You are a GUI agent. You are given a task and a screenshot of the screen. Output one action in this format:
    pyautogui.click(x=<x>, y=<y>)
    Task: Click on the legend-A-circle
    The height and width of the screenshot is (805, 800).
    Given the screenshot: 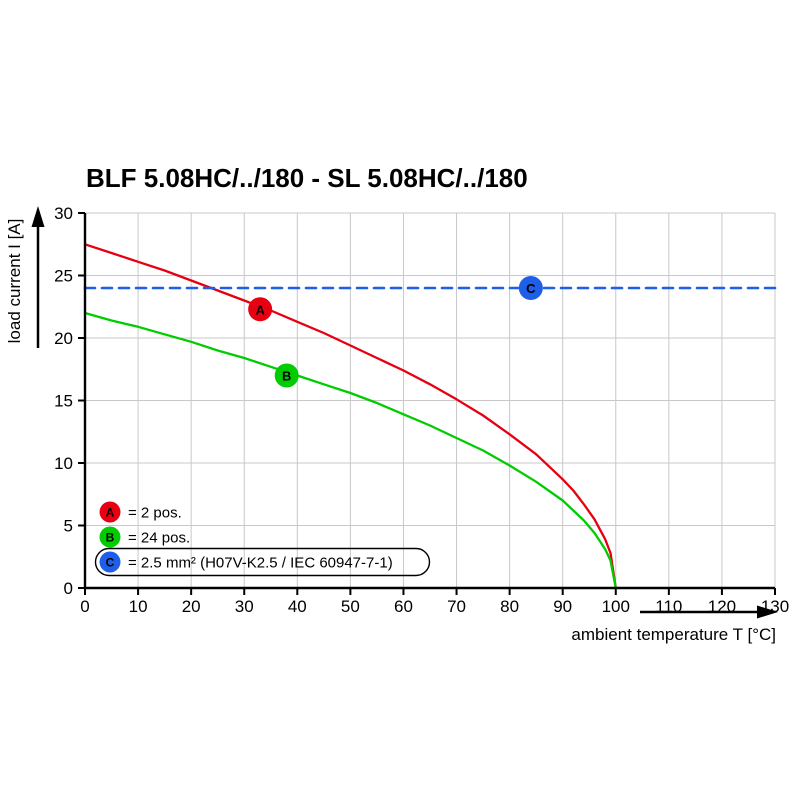 What is the action you would take?
    pyautogui.click(x=110, y=512)
    